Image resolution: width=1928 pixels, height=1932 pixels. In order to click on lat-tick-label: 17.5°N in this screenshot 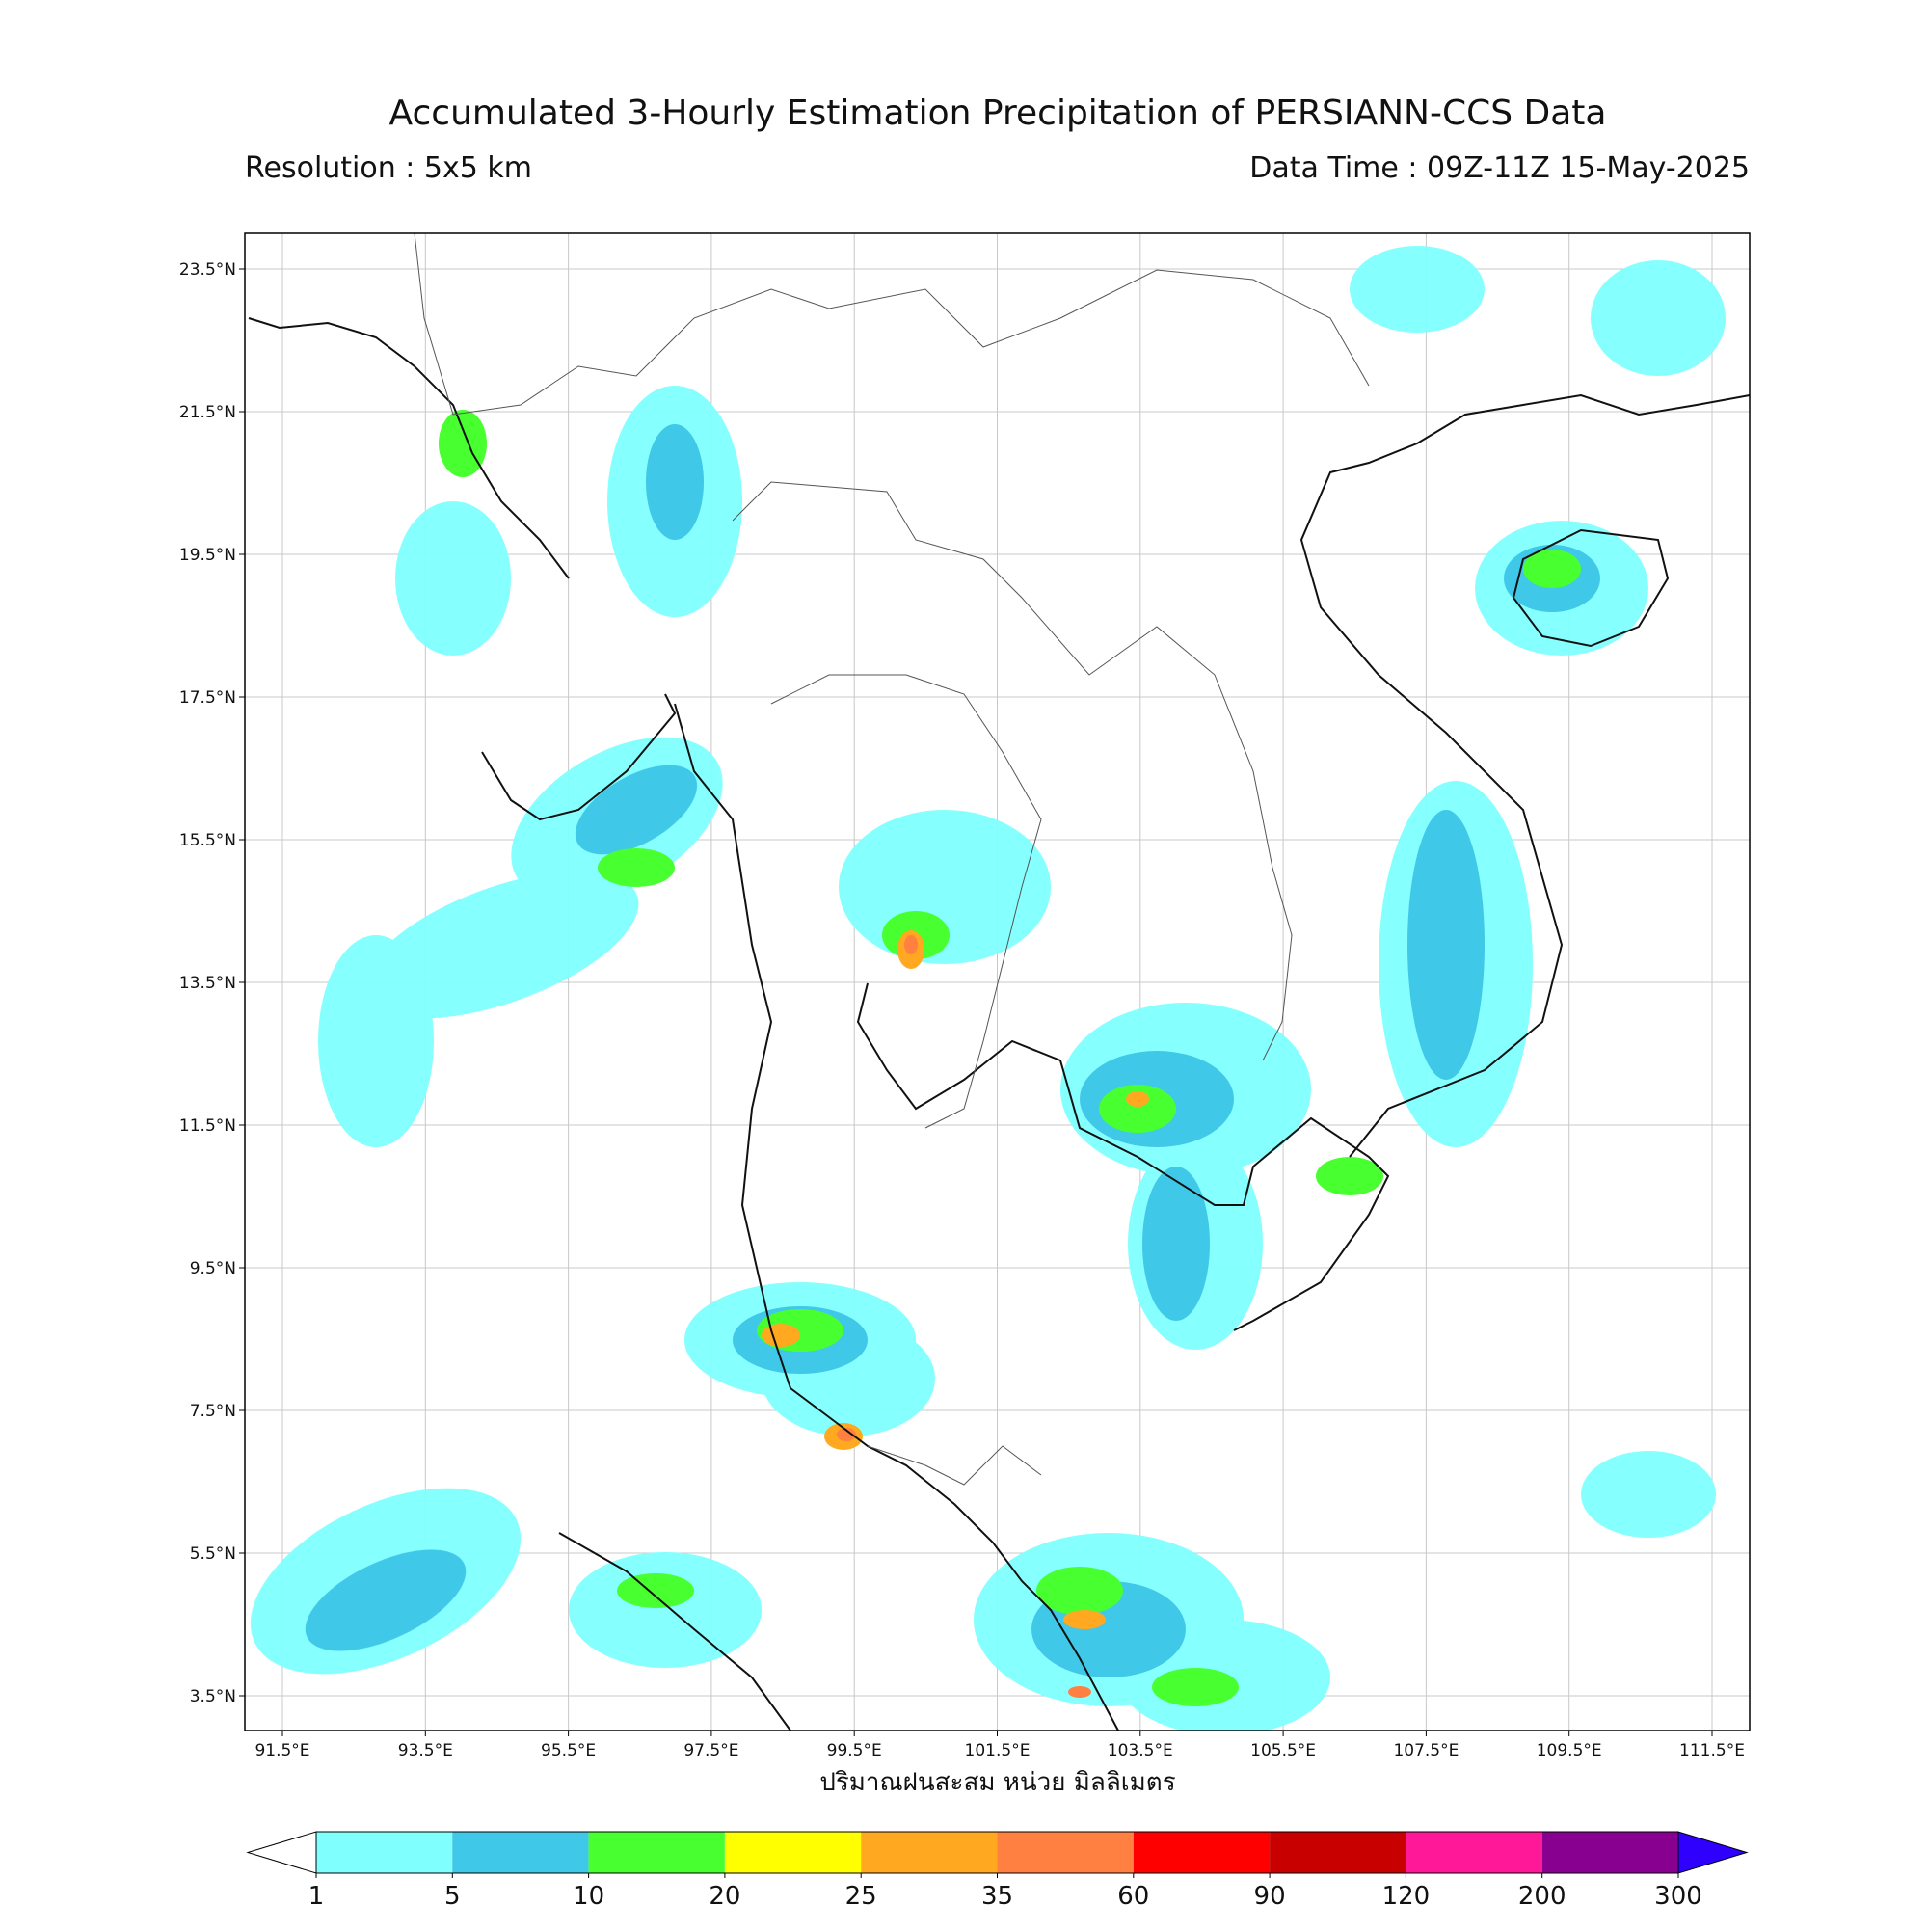, I will do `click(207, 698)`.